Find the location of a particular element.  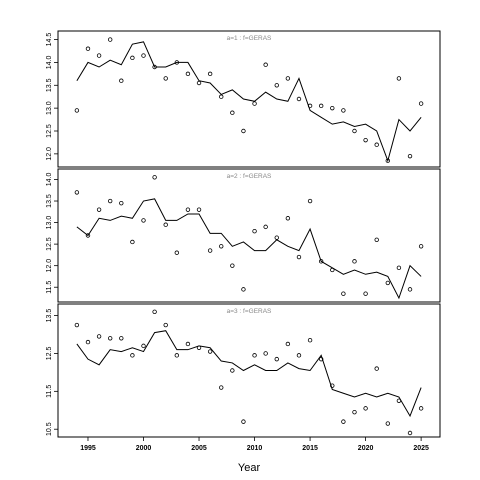

panel-title: a=2 : f=GERAS is located at coordinates (249, 176).